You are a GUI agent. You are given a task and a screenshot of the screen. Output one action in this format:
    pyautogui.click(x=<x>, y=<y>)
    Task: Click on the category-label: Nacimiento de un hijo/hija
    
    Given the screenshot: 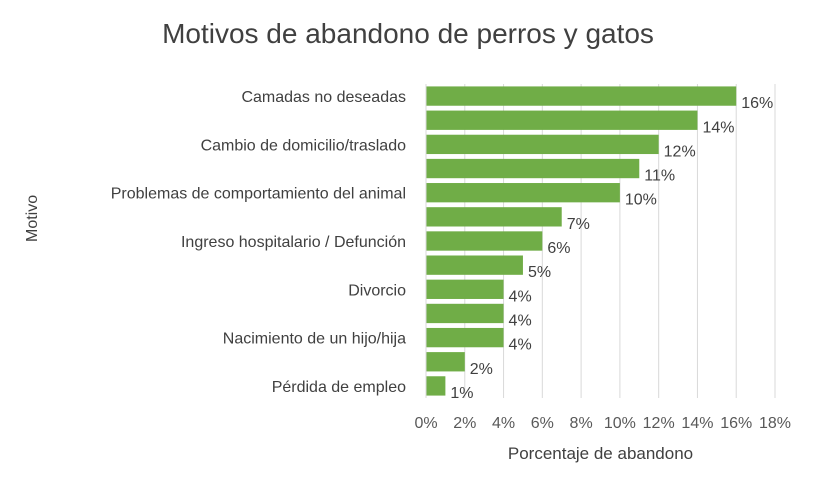 What is the action you would take?
    pyautogui.click(x=314, y=339)
    